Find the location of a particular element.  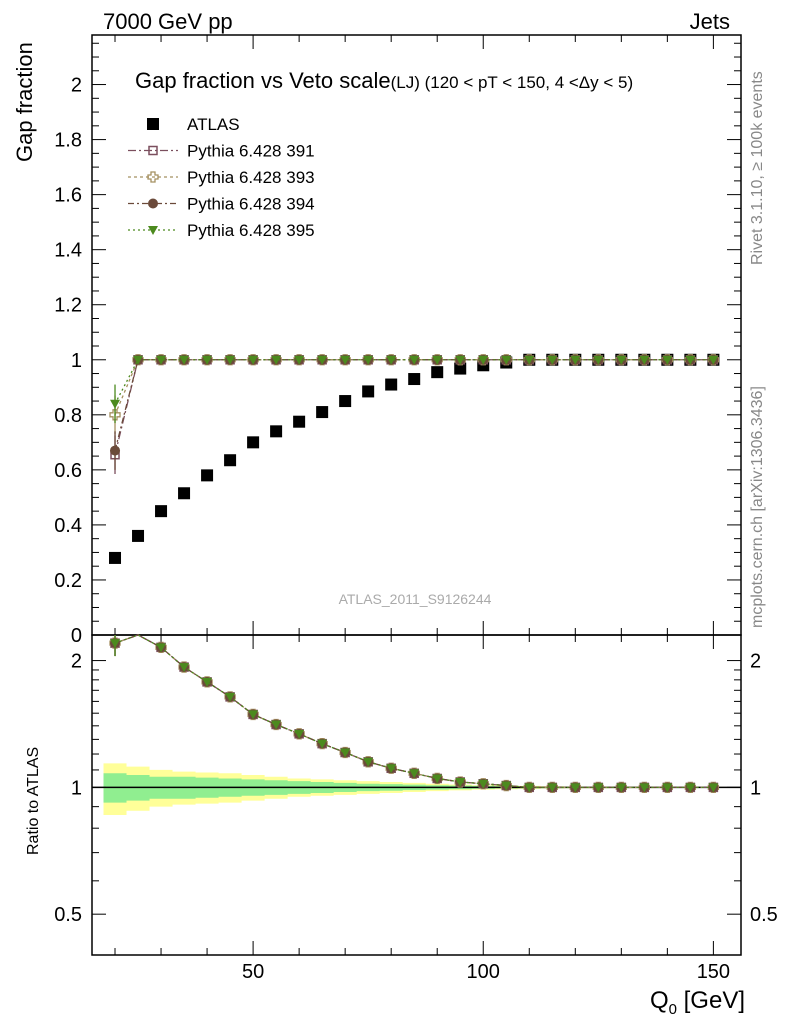

header-process-label: Jets is located at coordinates (710, 21).